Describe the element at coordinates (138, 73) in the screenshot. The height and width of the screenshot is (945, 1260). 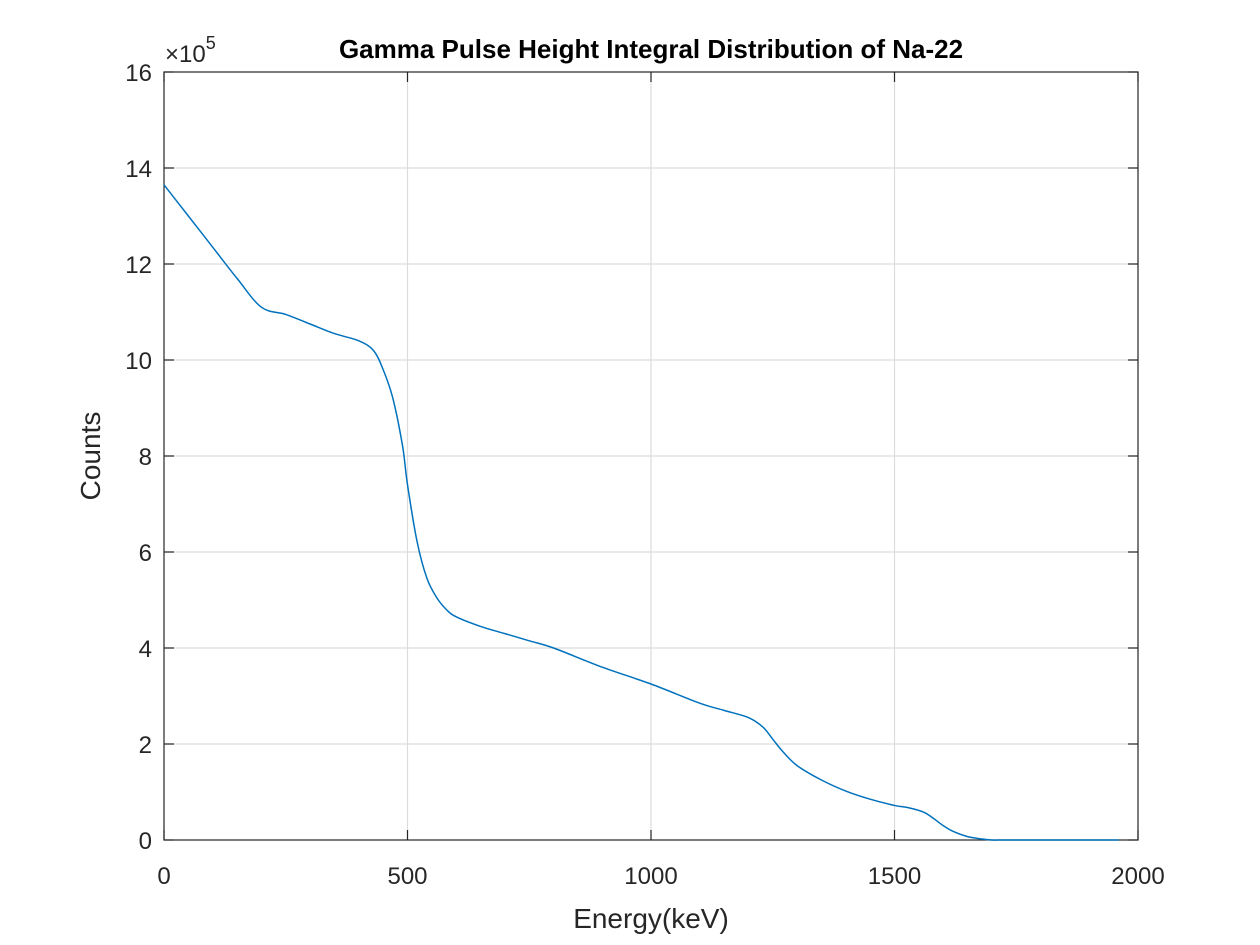
I see `y-tick-label: 16` at that location.